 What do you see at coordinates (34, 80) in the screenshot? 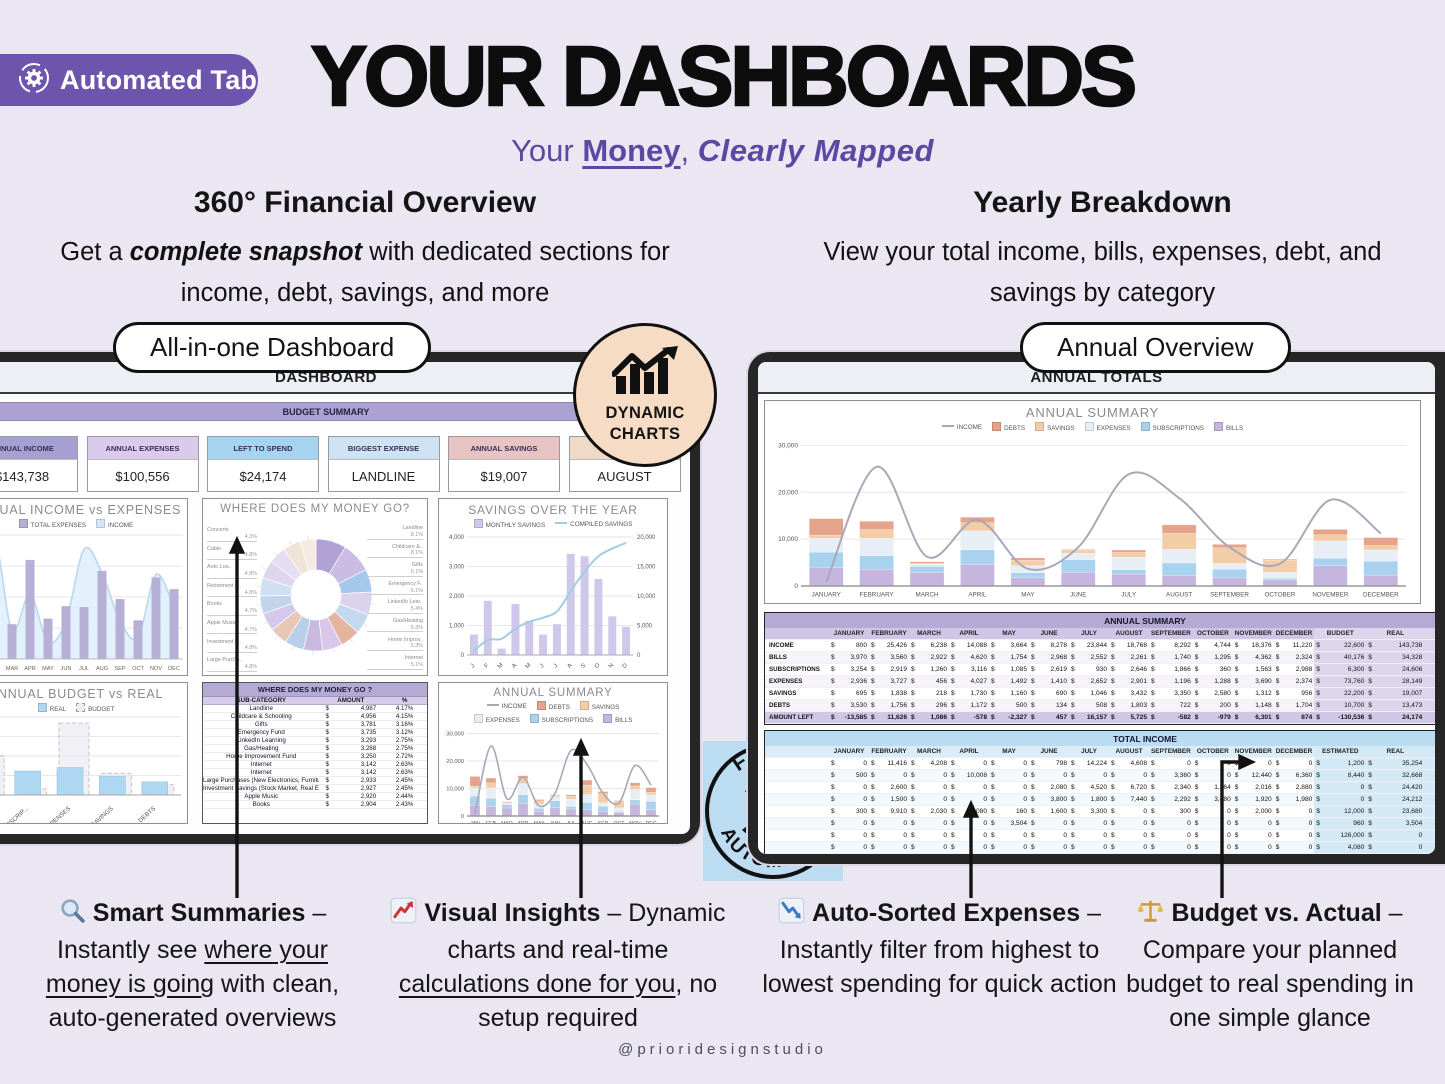
I see `gear-icon` at bounding box center [34, 80].